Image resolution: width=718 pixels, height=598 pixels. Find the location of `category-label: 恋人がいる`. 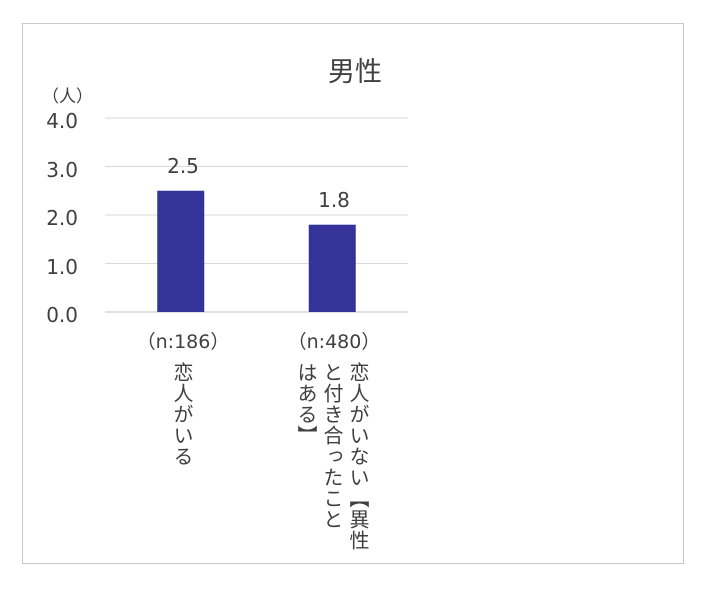

category-label: 恋人がいる is located at coordinates (182, 414).